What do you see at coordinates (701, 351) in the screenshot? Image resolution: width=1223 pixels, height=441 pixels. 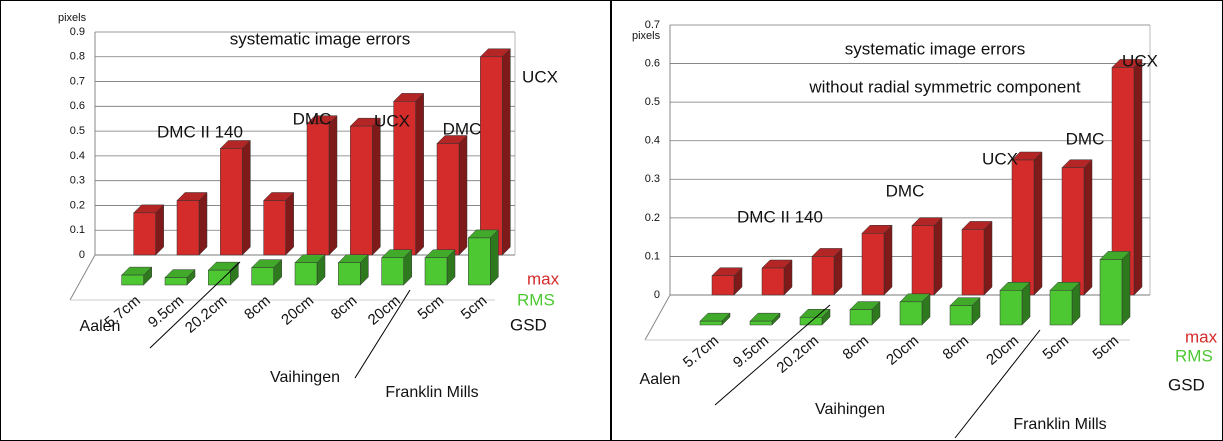 I see `x-tick-label: 5.7cm` at bounding box center [701, 351].